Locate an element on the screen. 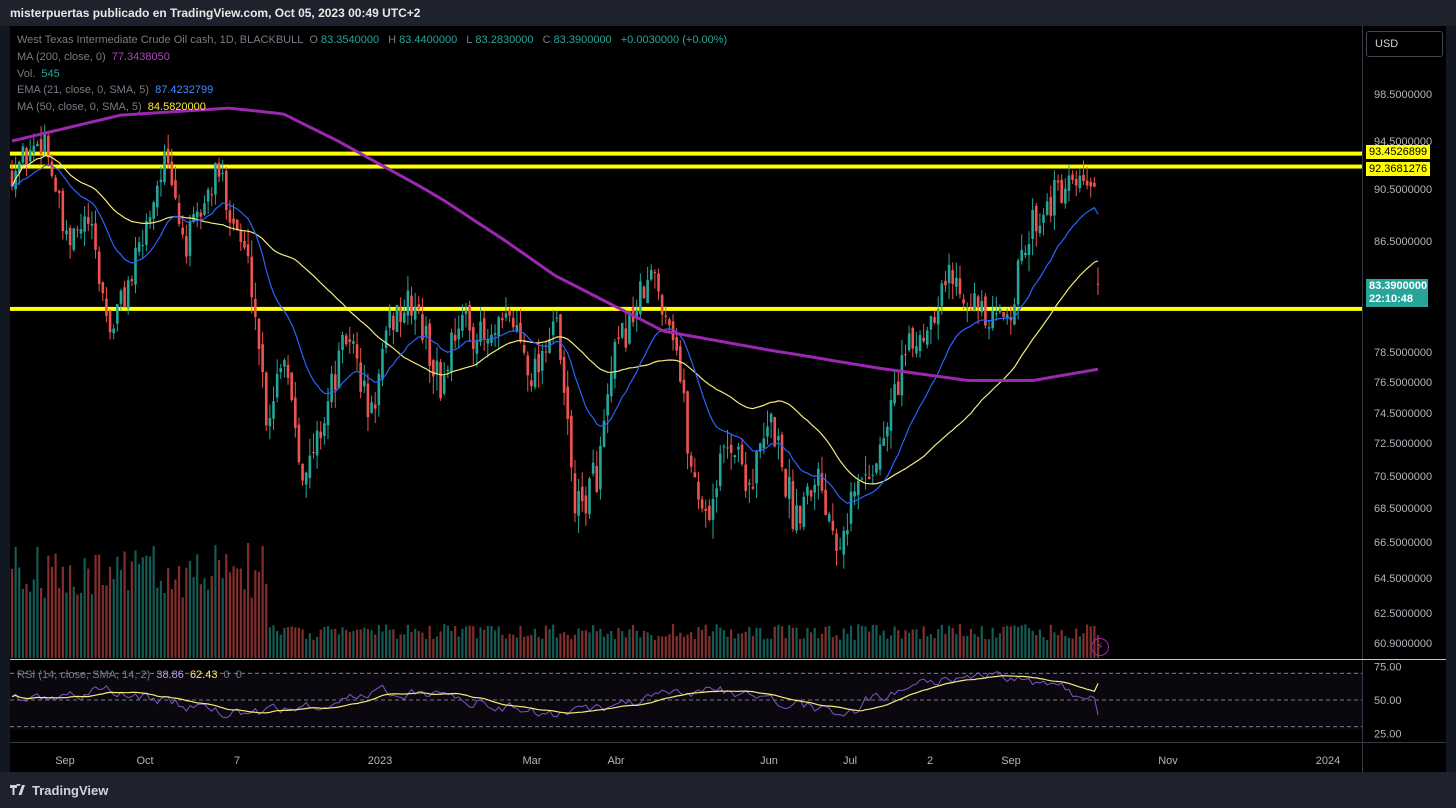 This screenshot has width=1456, height=808. last-price-value: 83.3900000 is located at coordinates (1398, 286).